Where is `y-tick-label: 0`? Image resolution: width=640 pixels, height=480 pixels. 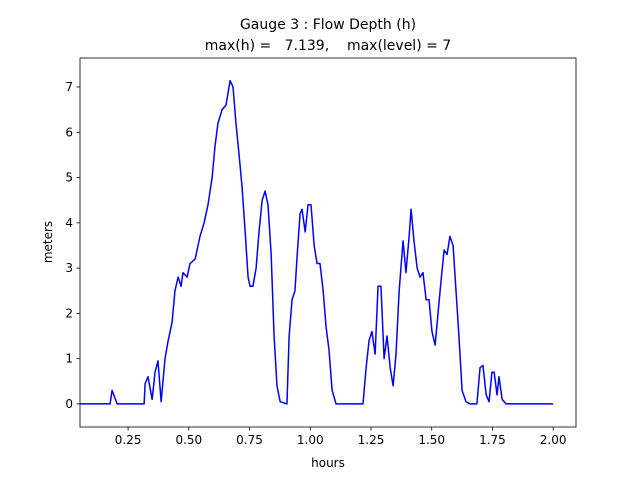
y-tick-label: 0 is located at coordinates (69, 404).